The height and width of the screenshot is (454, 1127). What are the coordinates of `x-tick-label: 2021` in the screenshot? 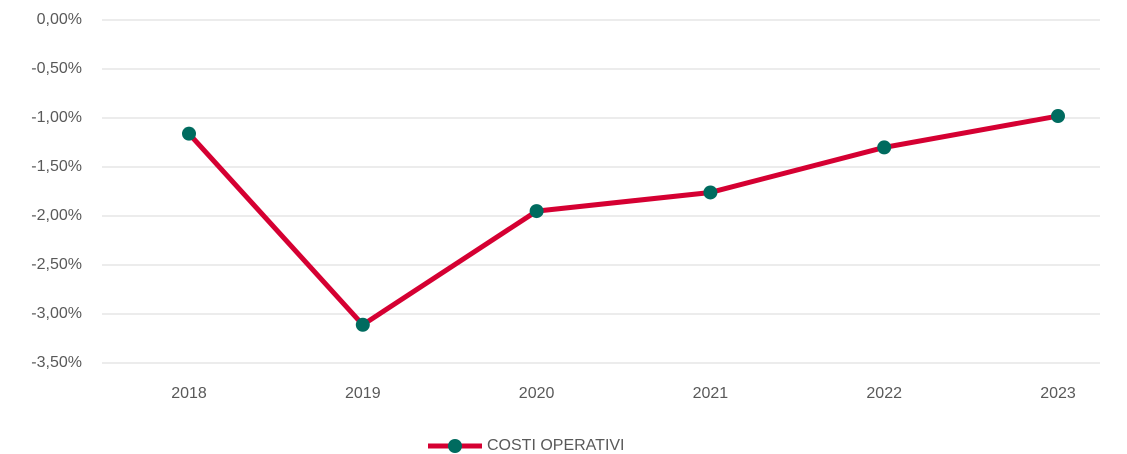 It's located at (711, 393).